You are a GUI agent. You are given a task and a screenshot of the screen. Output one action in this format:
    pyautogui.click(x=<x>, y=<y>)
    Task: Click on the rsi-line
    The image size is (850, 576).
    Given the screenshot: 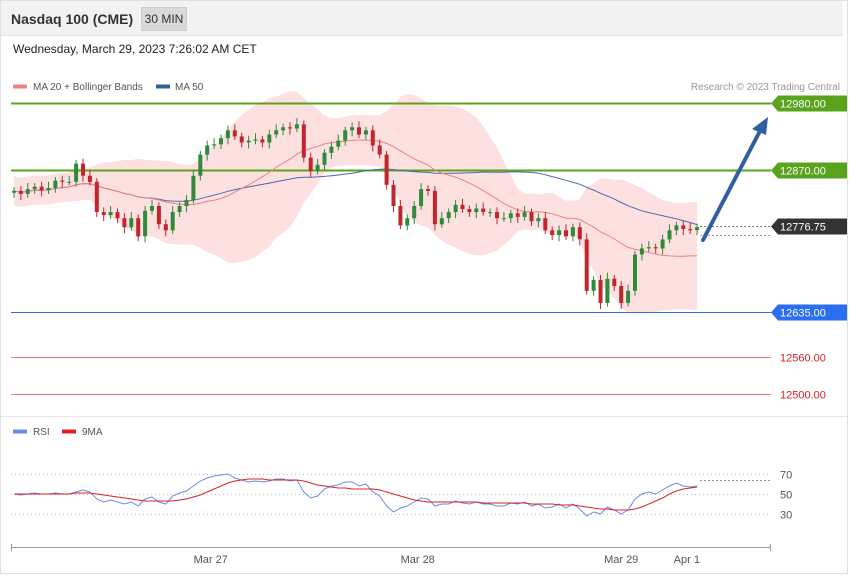 What is the action you would take?
    pyautogui.click(x=355, y=495)
    